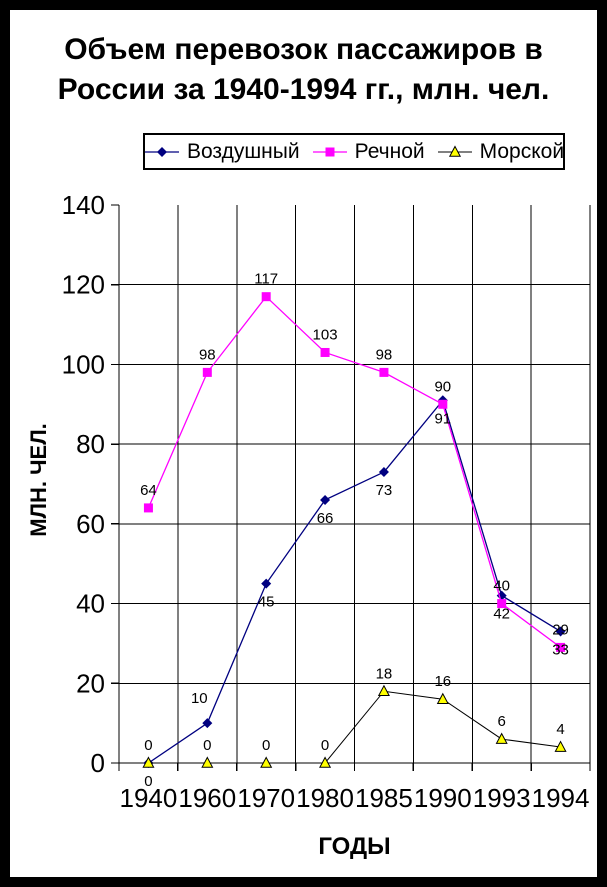 The height and width of the screenshot is (887, 607). Describe the element at coordinates (560, 649) in the screenshot. I see `svg-text: 33` at that location.